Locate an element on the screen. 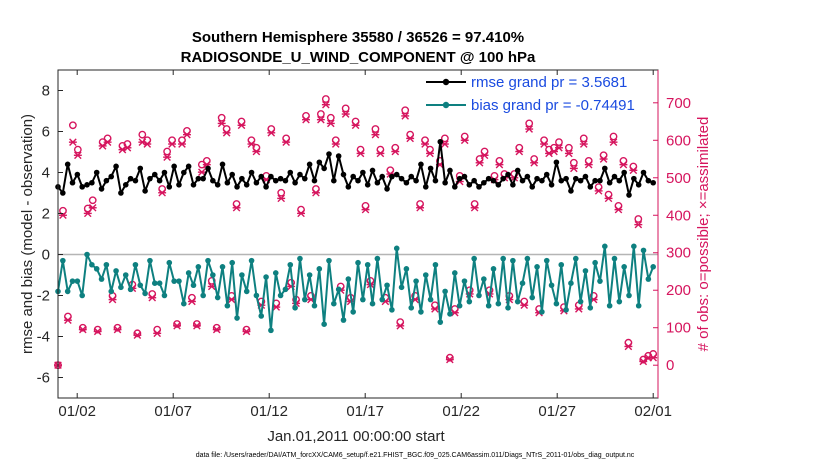  y-right-tick-label: 200 is located at coordinates (678, 290).